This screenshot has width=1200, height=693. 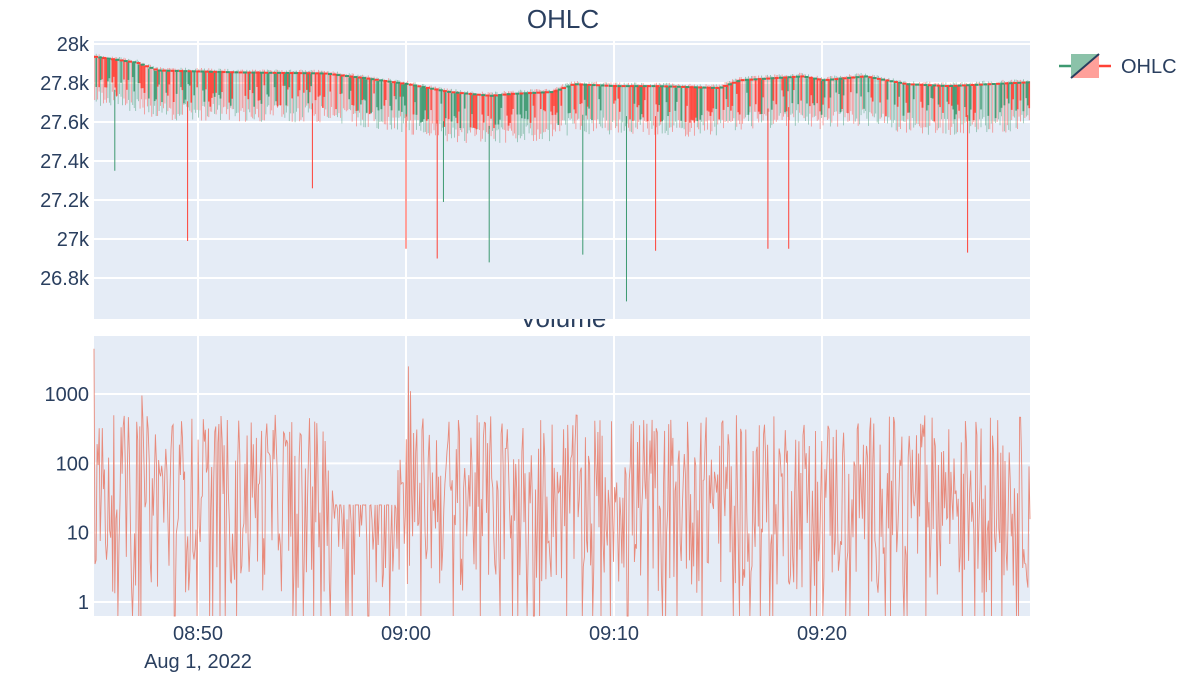 What do you see at coordinates (1118, 66) in the screenshot?
I see `legend: OHLC` at bounding box center [1118, 66].